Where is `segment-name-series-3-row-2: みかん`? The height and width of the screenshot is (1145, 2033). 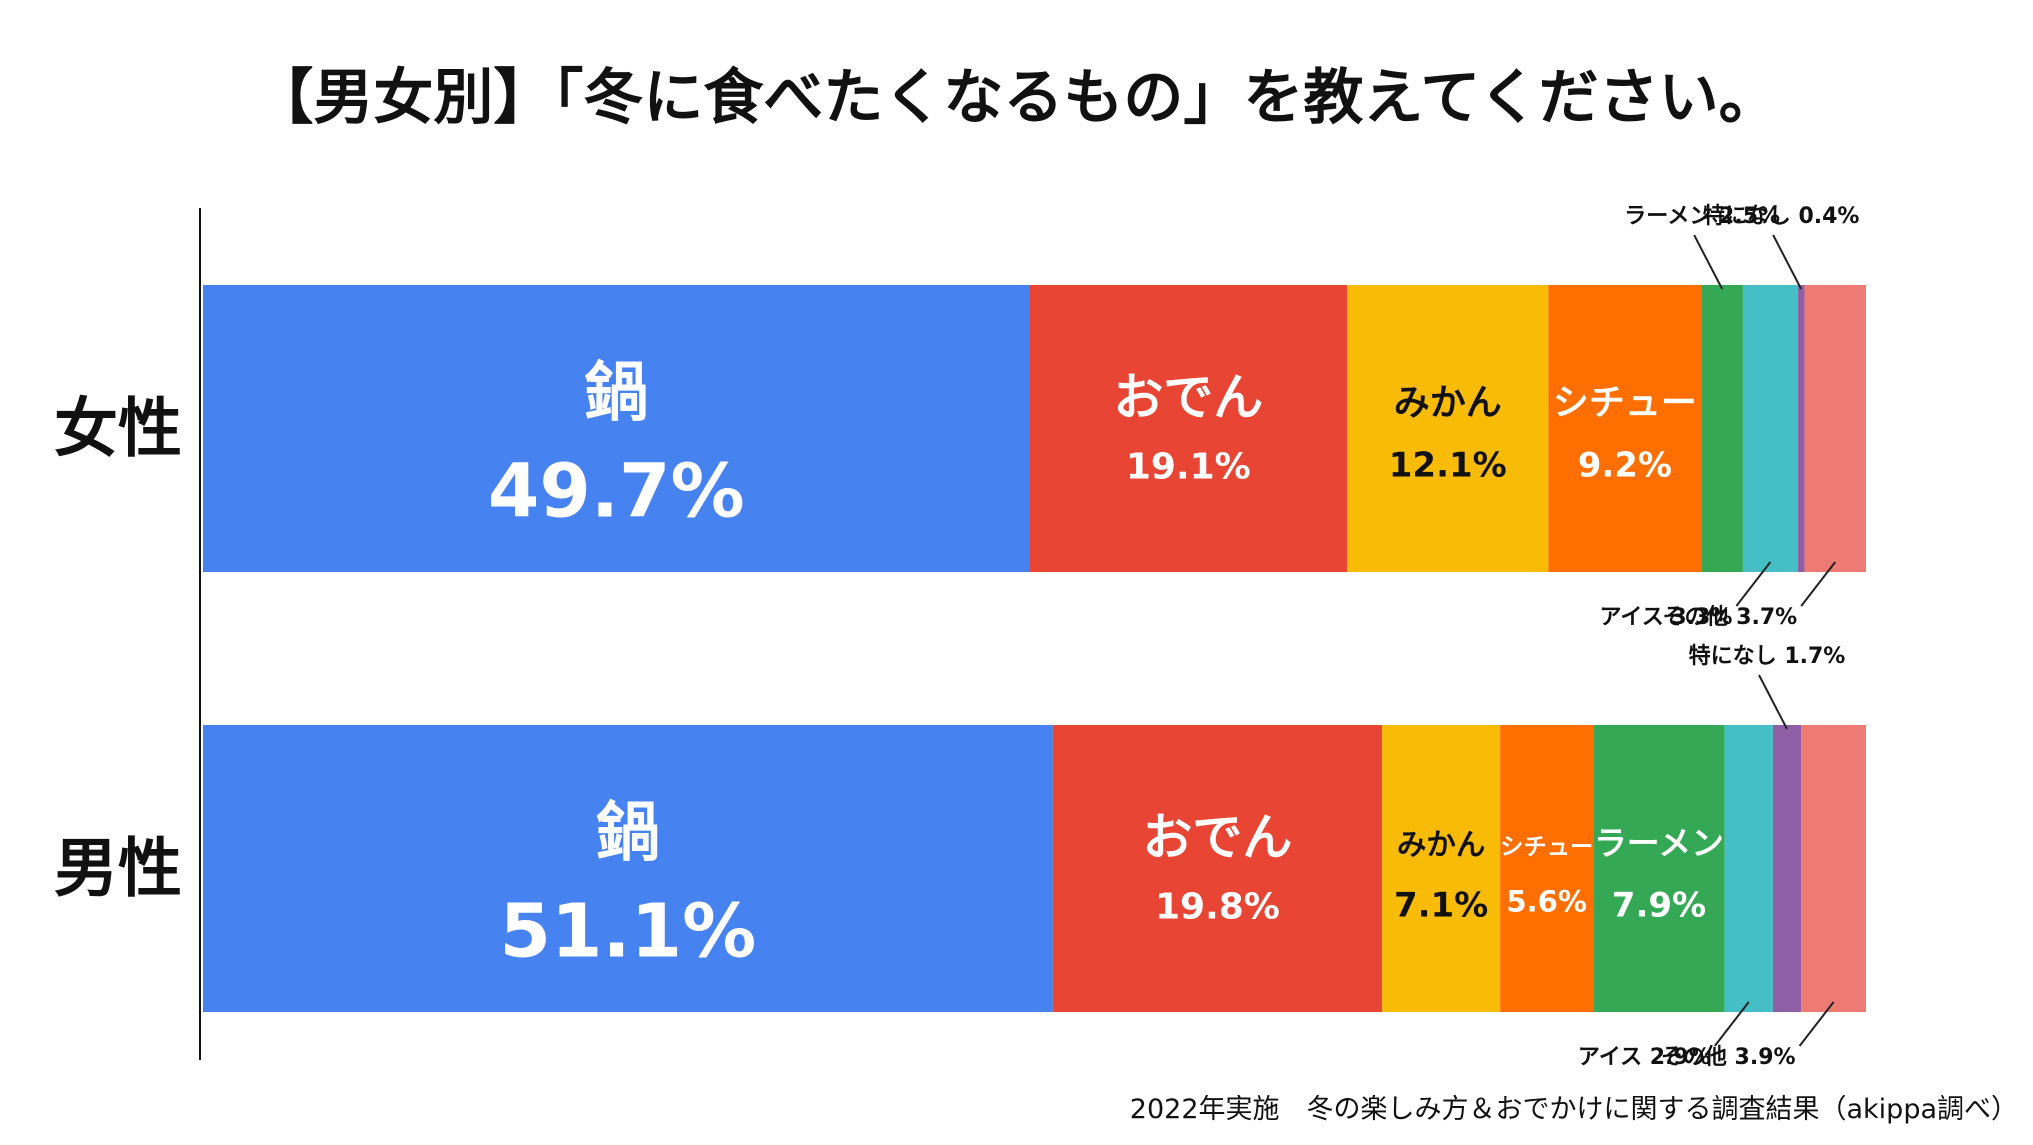 segment-name-series-3-row-2: みかん is located at coordinates (1441, 845).